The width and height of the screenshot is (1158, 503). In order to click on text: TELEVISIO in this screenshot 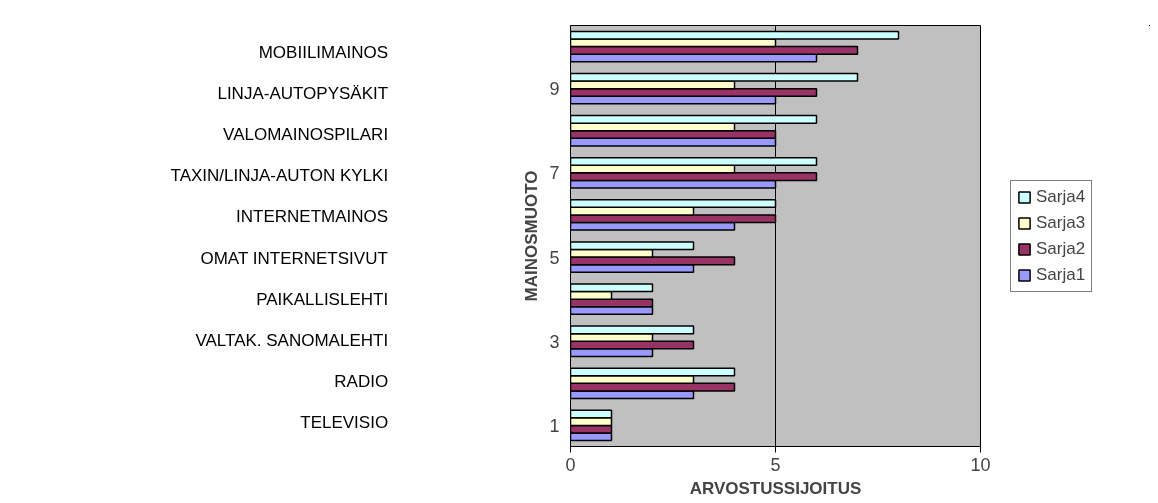, I will do `click(344, 423)`.